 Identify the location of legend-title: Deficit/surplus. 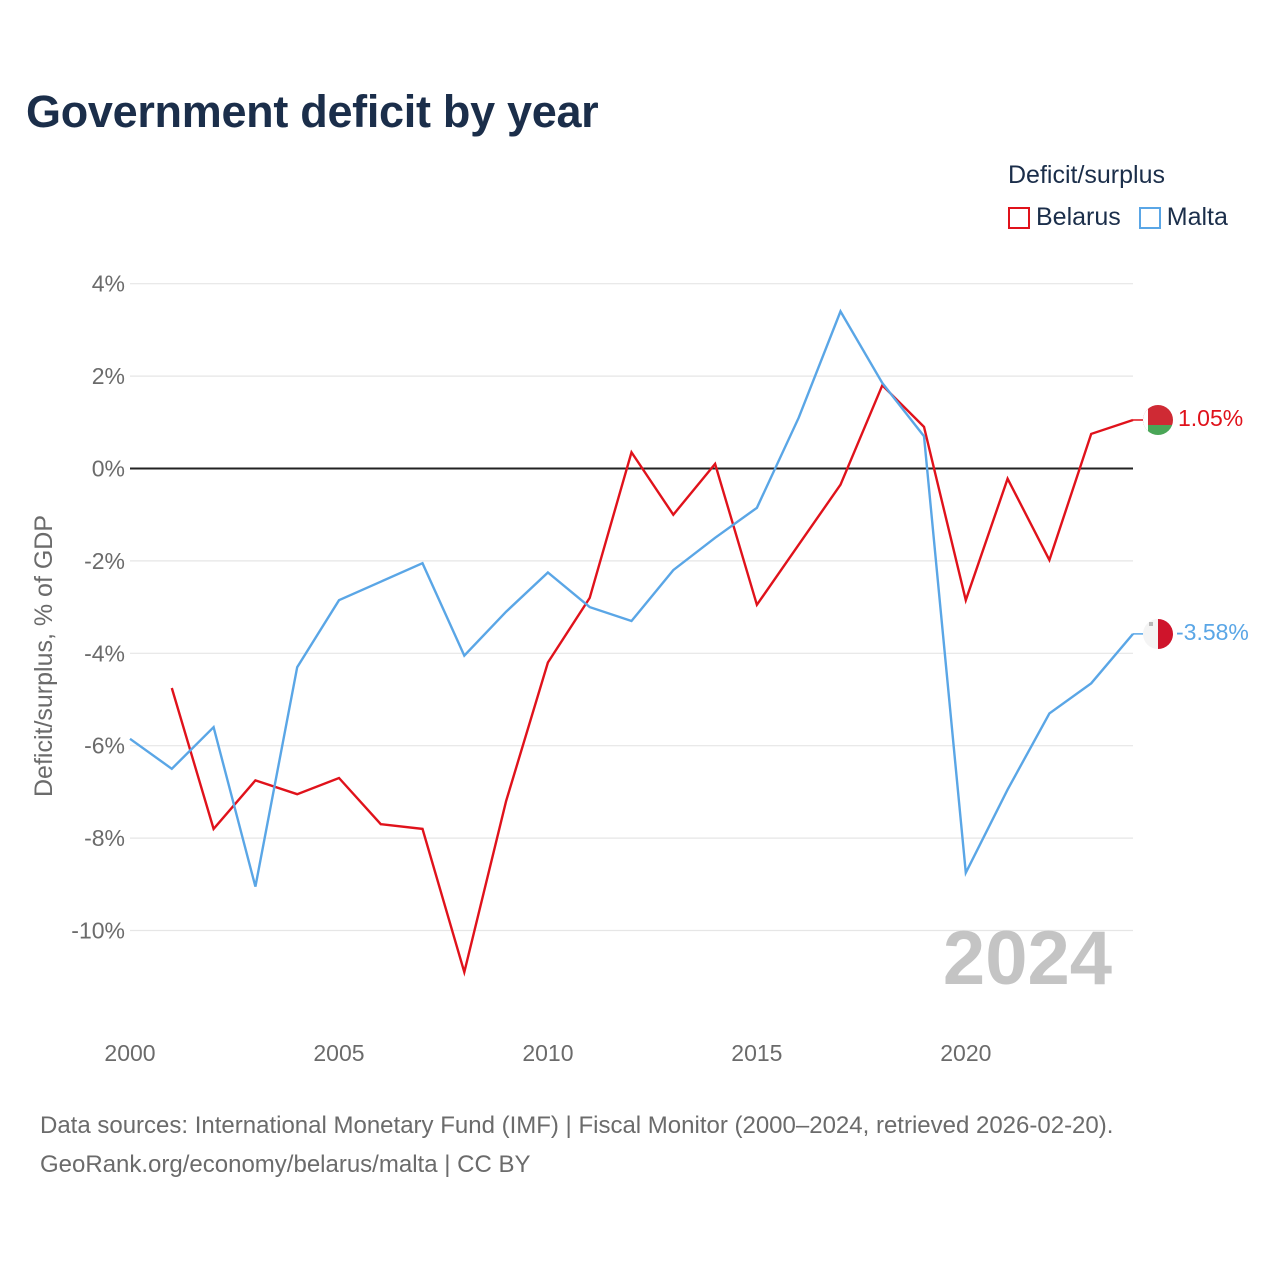
(1086, 175).